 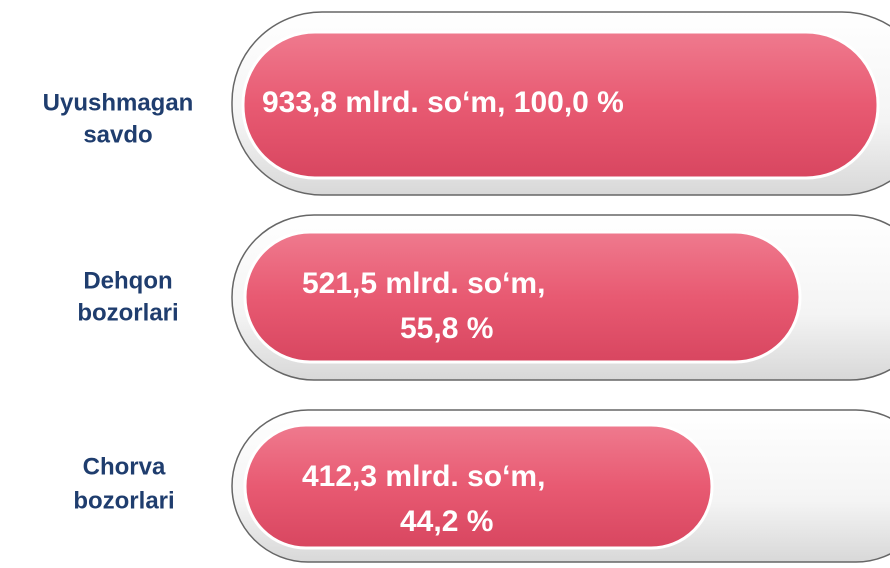 What do you see at coordinates (446, 328) in the screenshot?
I see `value-text: 55,8 %` at bounding box center [446, 328].